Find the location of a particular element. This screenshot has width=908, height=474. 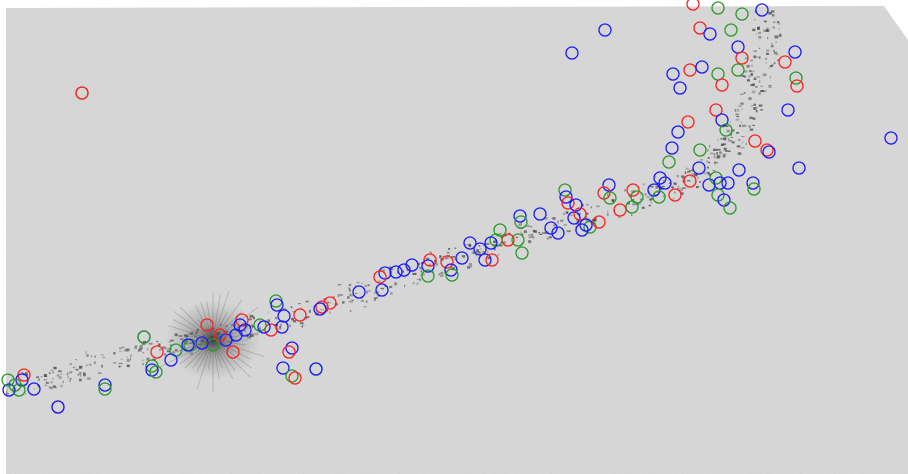

streak-ray is located at coordinates (235, 324).